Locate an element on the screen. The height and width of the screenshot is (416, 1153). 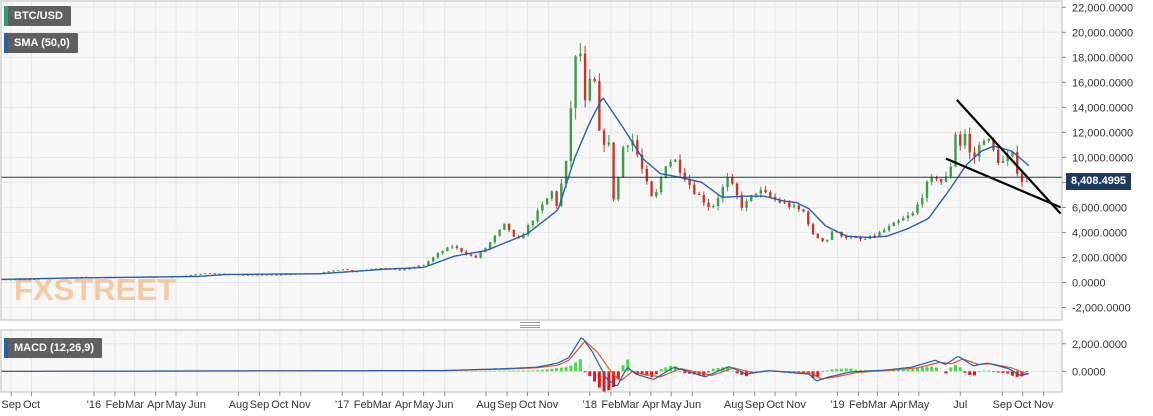
x-tick-label-27: Jun is located at coordinates (692, 405).